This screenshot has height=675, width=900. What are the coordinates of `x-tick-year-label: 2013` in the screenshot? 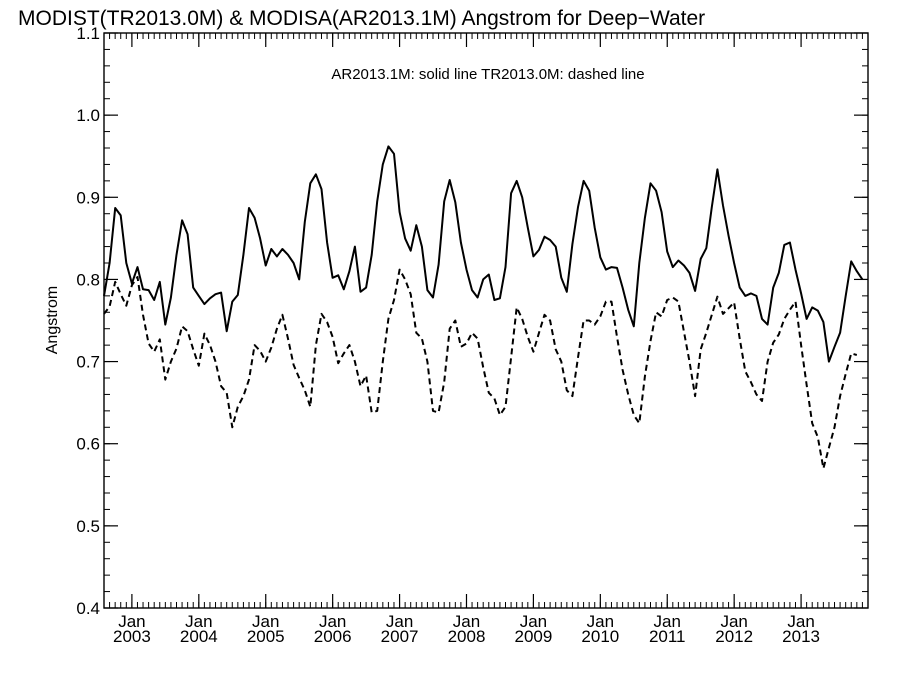 It's located at (801, 636).